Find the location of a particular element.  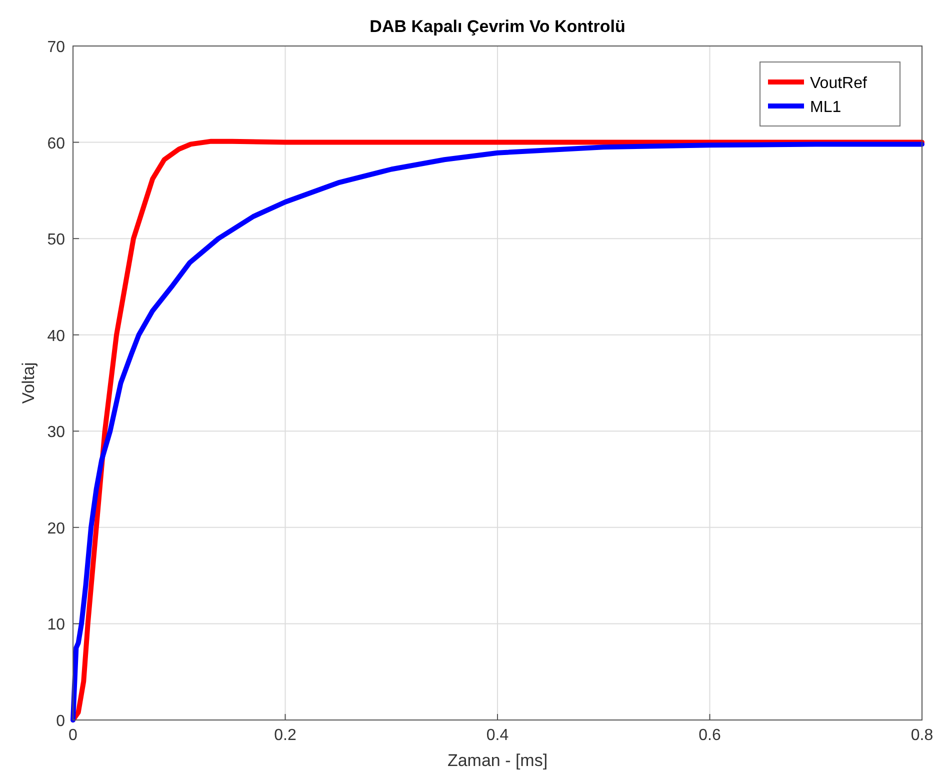

y-axis-title: Voltaj is located at coordinates (28, 383).